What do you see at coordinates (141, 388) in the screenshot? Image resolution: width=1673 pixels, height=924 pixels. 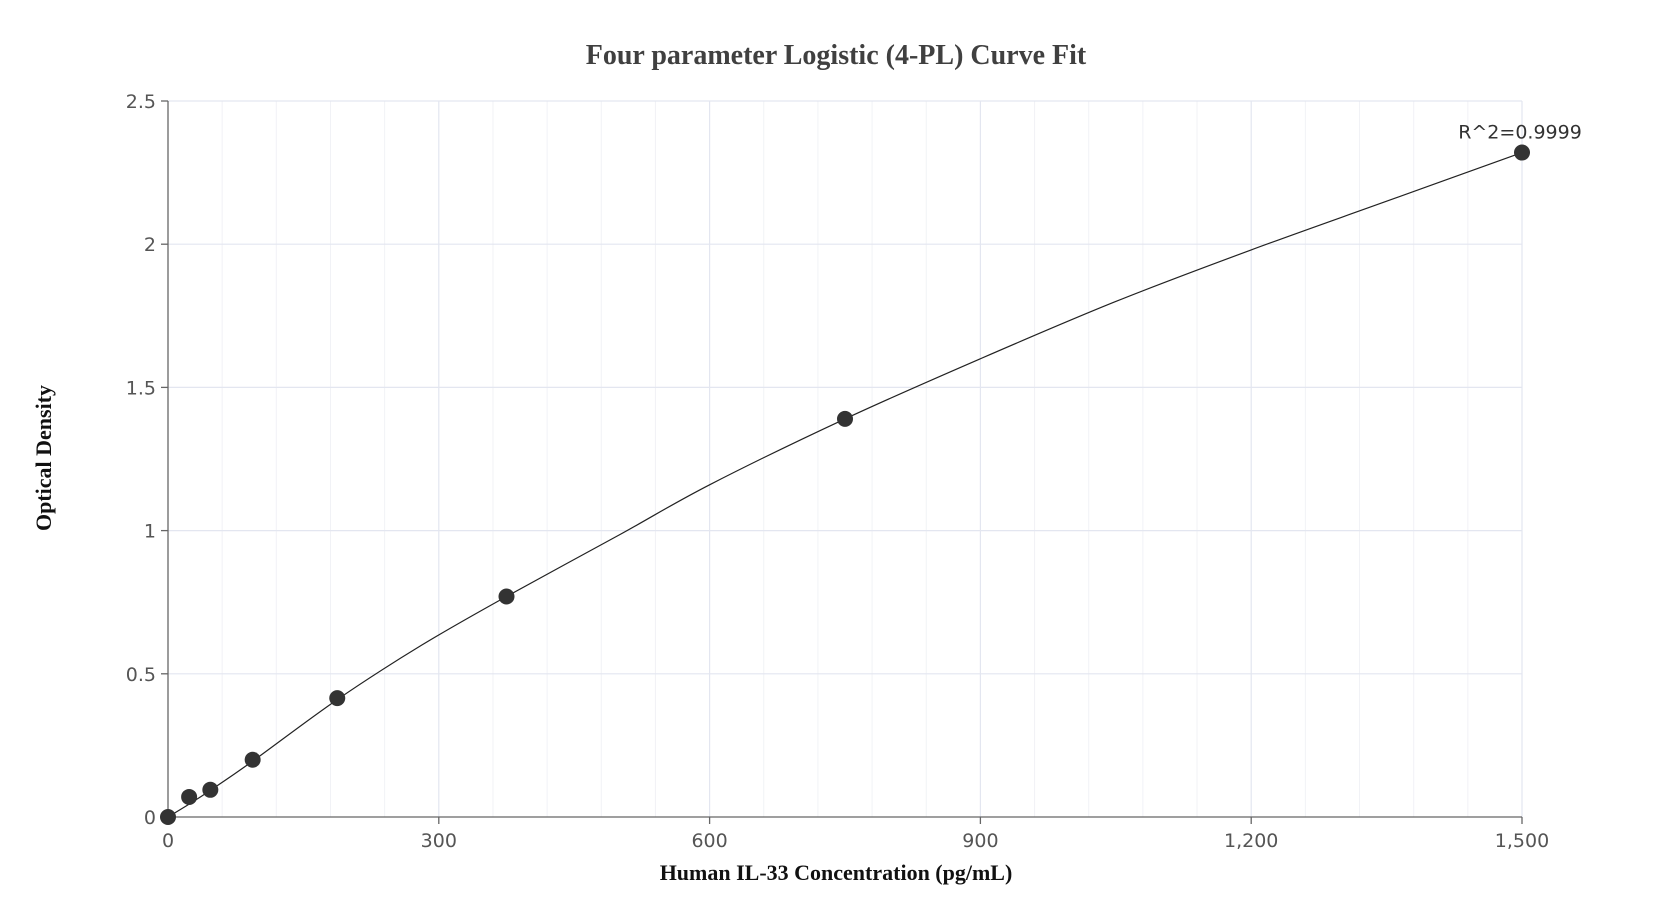 I see `y-tick-label: 1.5` at bounding box center [141, 388].